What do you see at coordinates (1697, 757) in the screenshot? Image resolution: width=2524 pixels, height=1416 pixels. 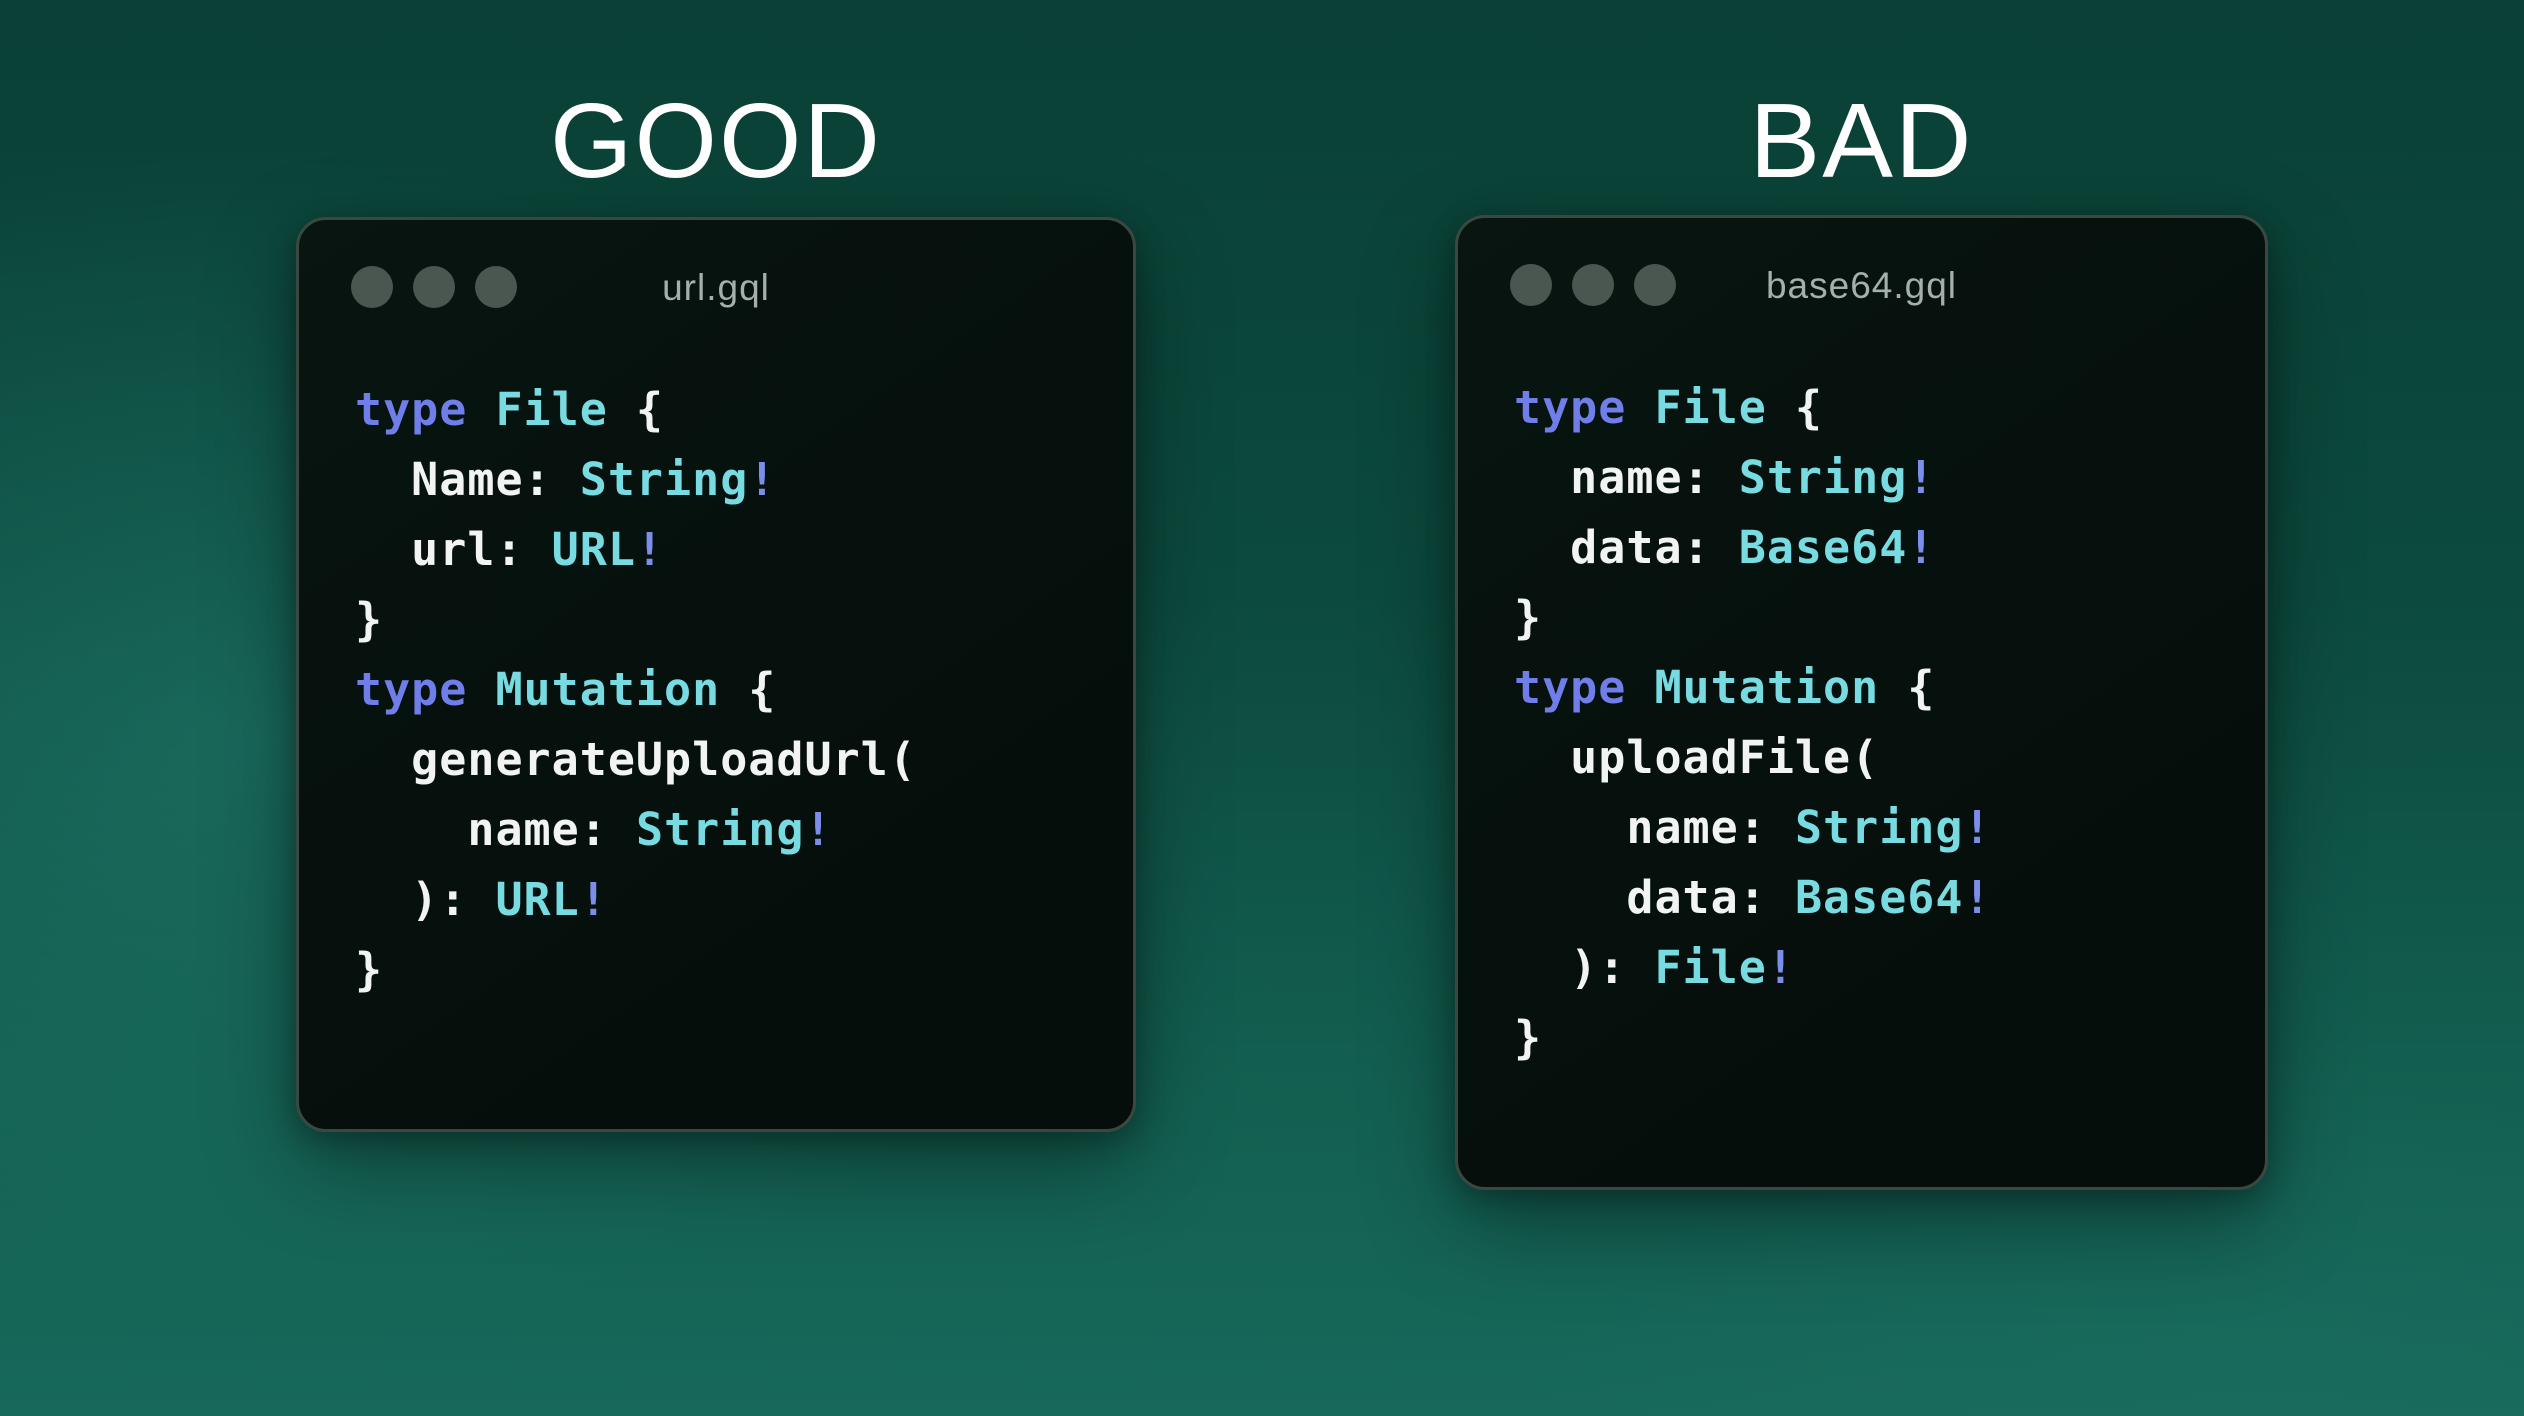 I see `code-token: uploadFile(` at bounding box center [1697, 757].